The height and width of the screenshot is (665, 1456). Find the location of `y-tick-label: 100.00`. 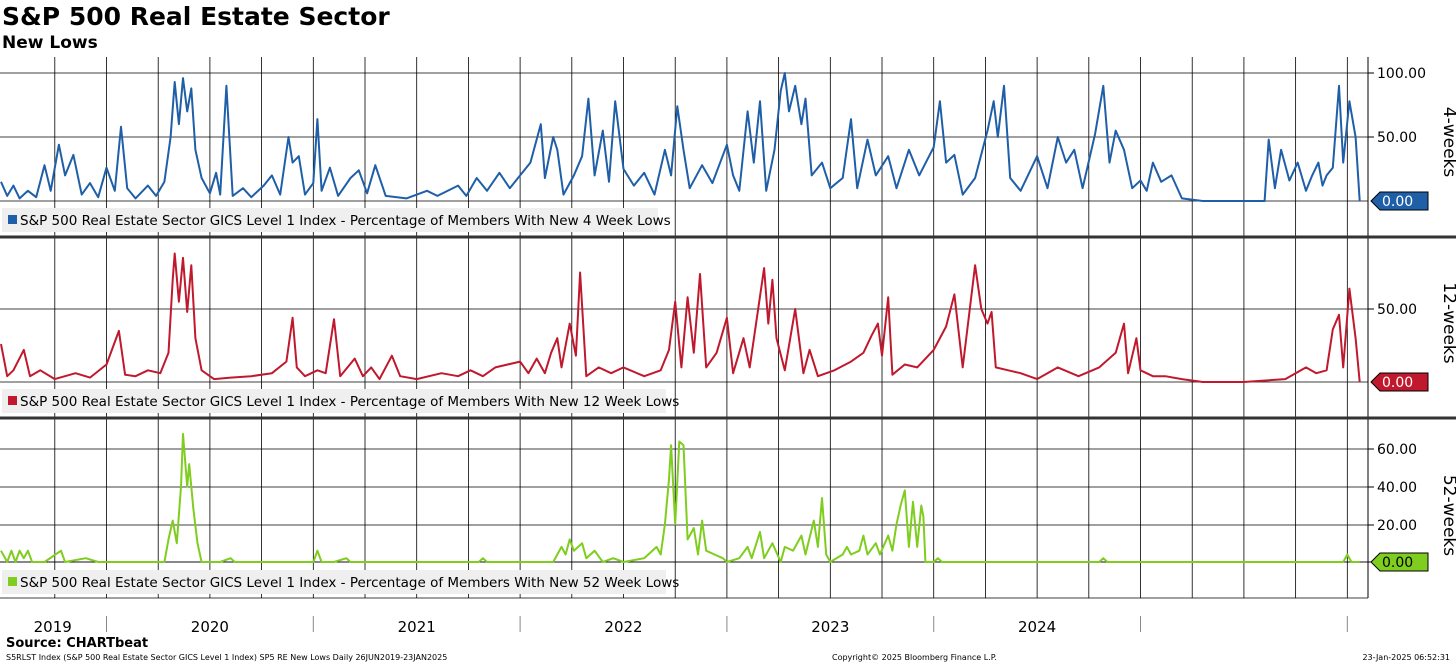

y-tick-label: 100.00 is located at coordinates (1401, 74).